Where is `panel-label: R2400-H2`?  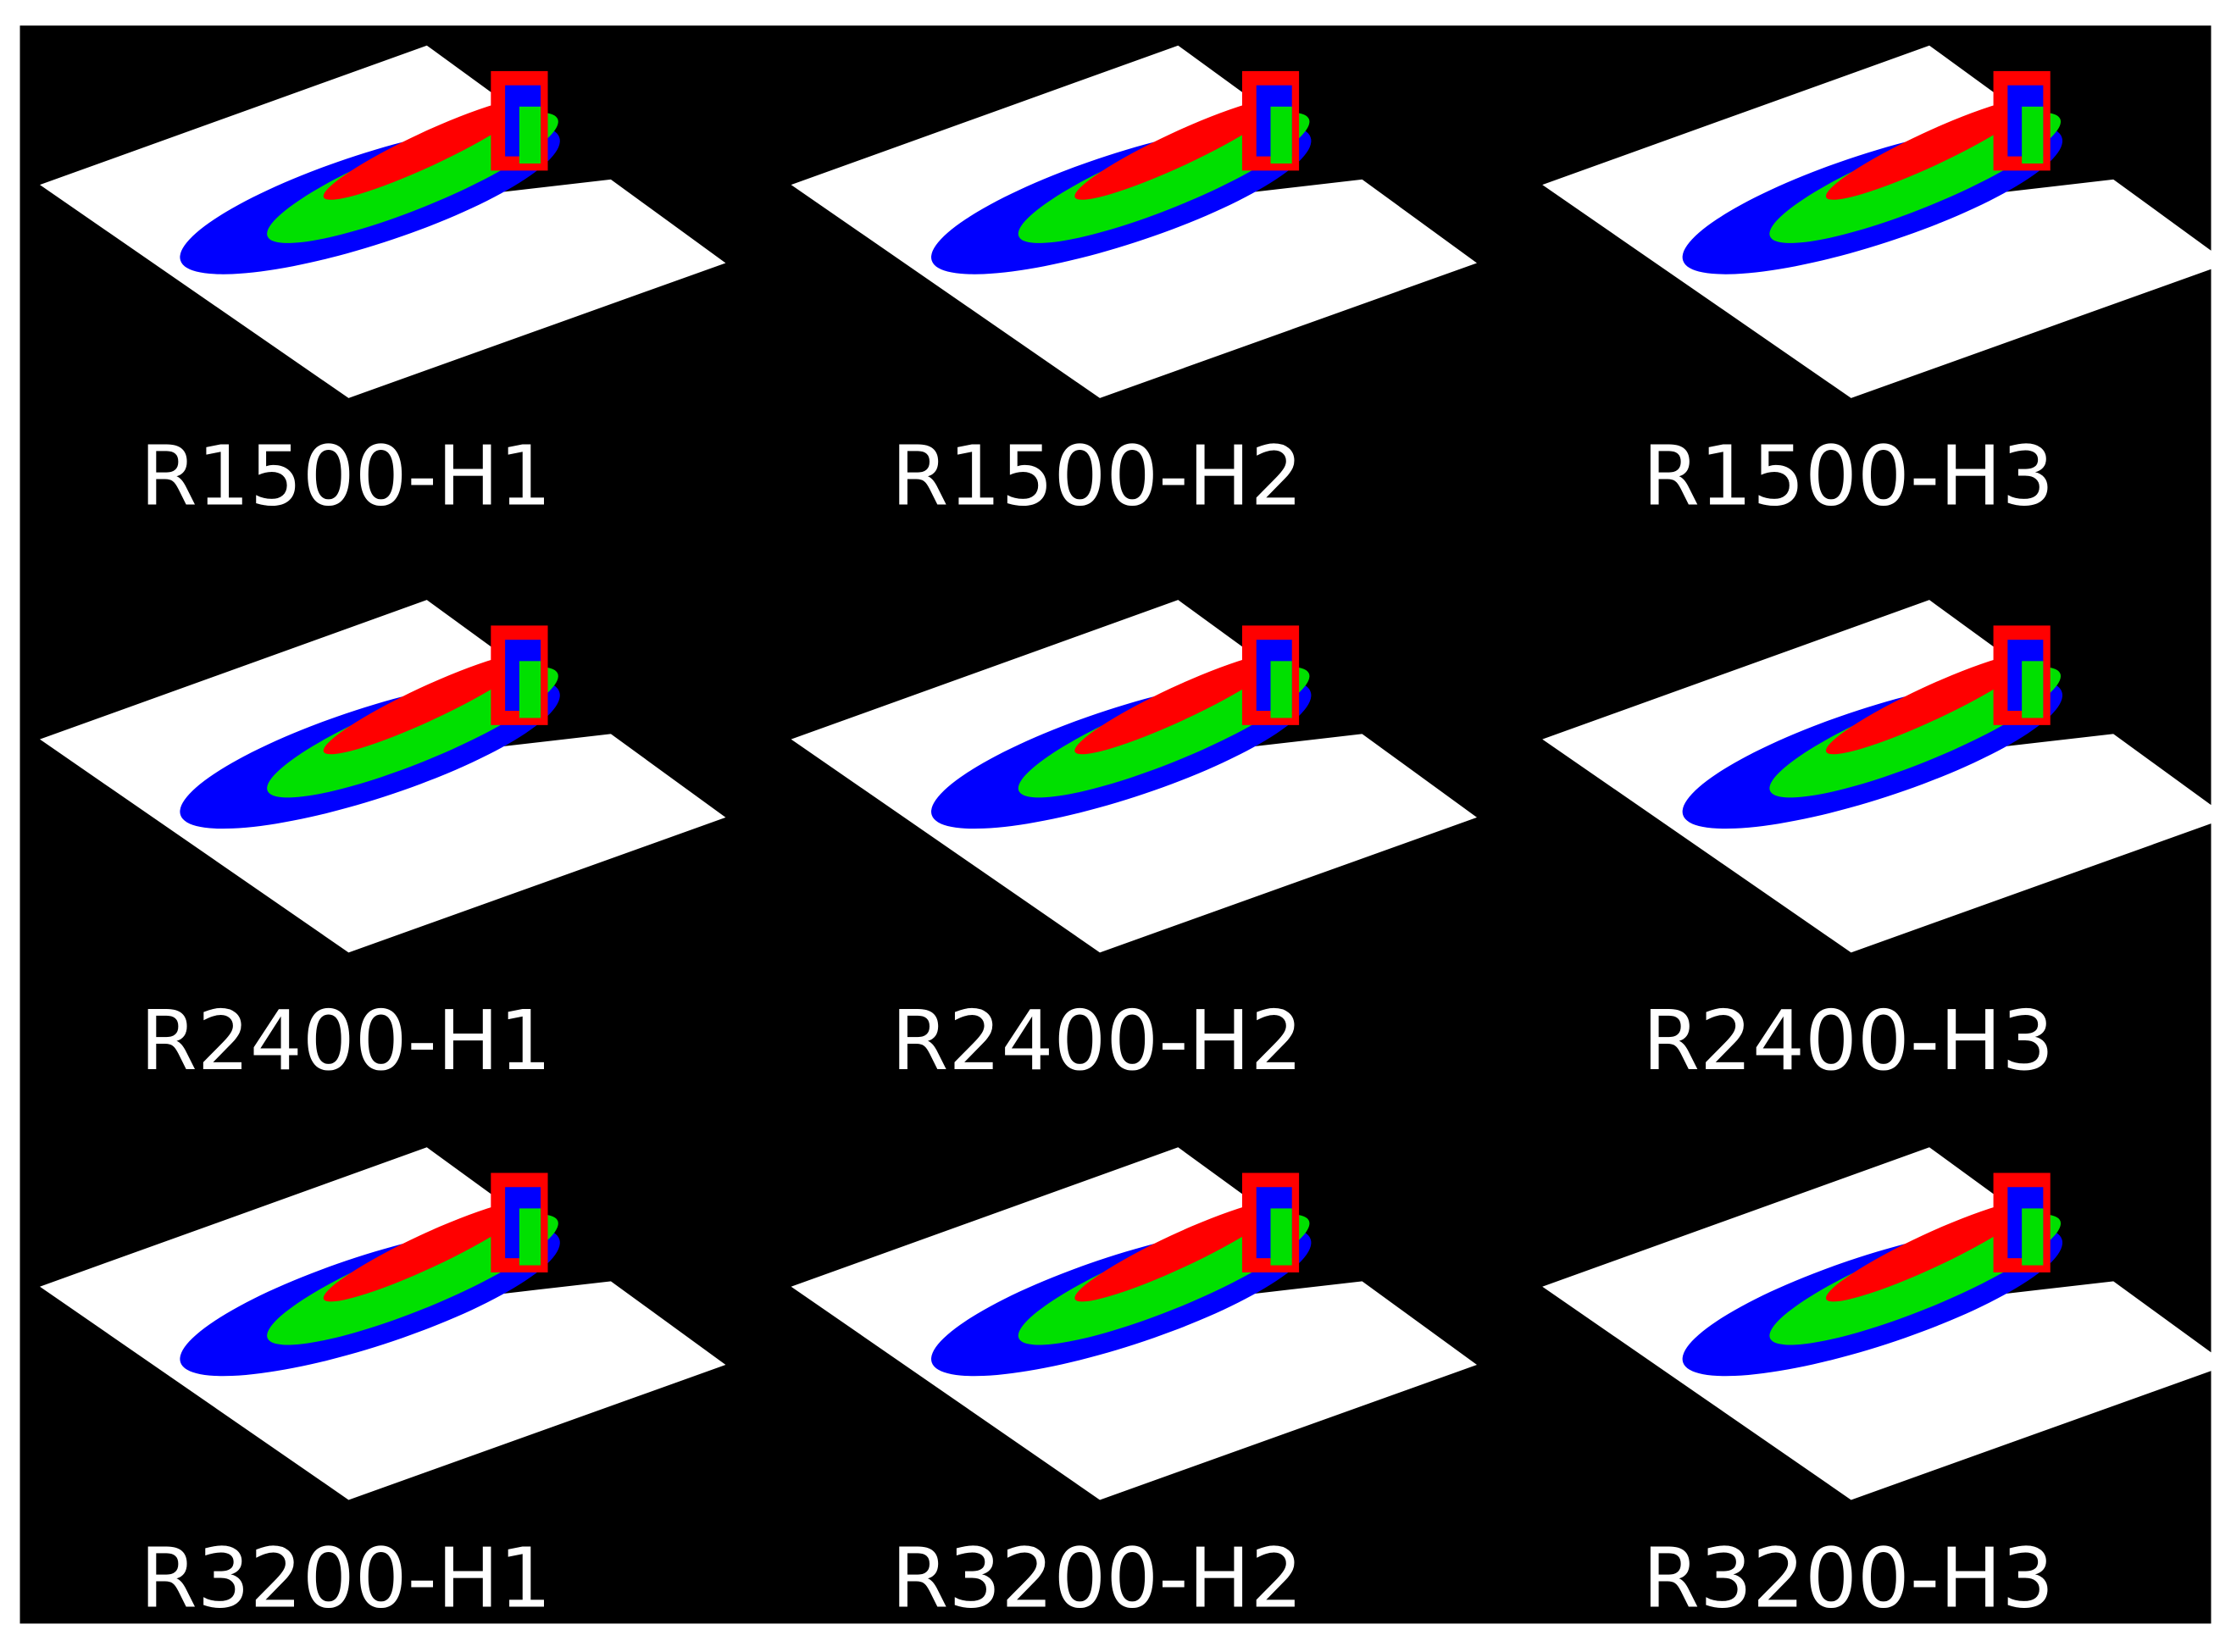 panel-label: R2400-H2 is located at coordinates (1097, 1041).